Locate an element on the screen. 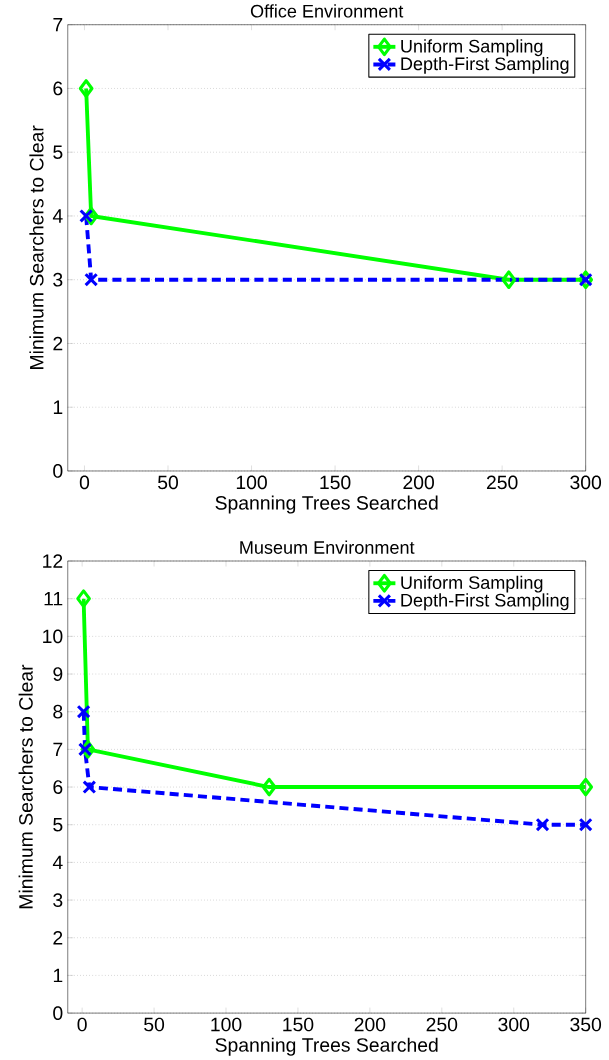  y-tick-label: 12 is located at coordinates (53, 561).